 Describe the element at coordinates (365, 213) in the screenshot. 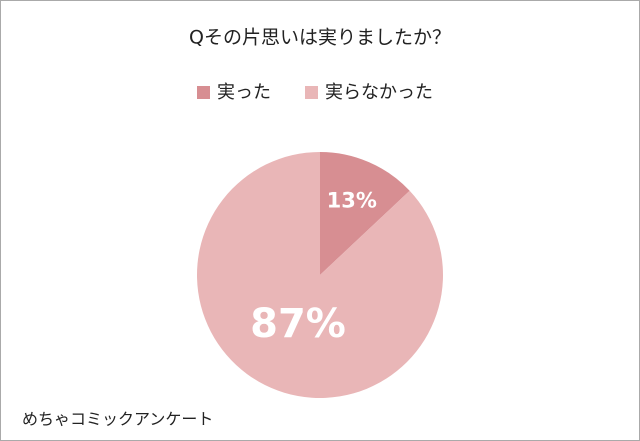

I see `pie-slice` at that location.